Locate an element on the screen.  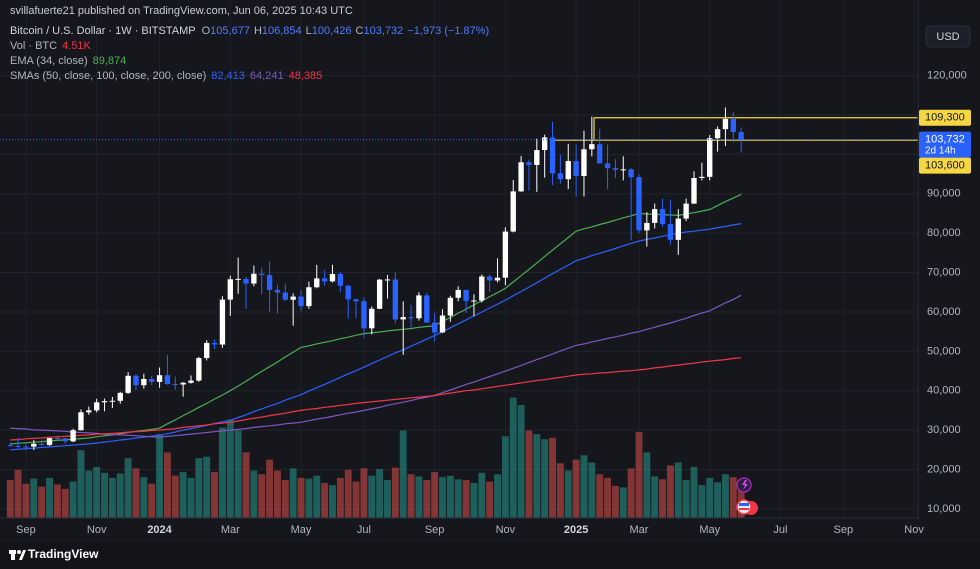
indicator-value: 82,413 is located at coordinates (228, 76).